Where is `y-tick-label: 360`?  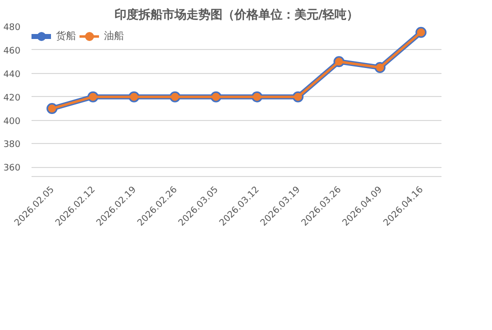 y-tick-label: 360 is located at coordinates (12, 169).